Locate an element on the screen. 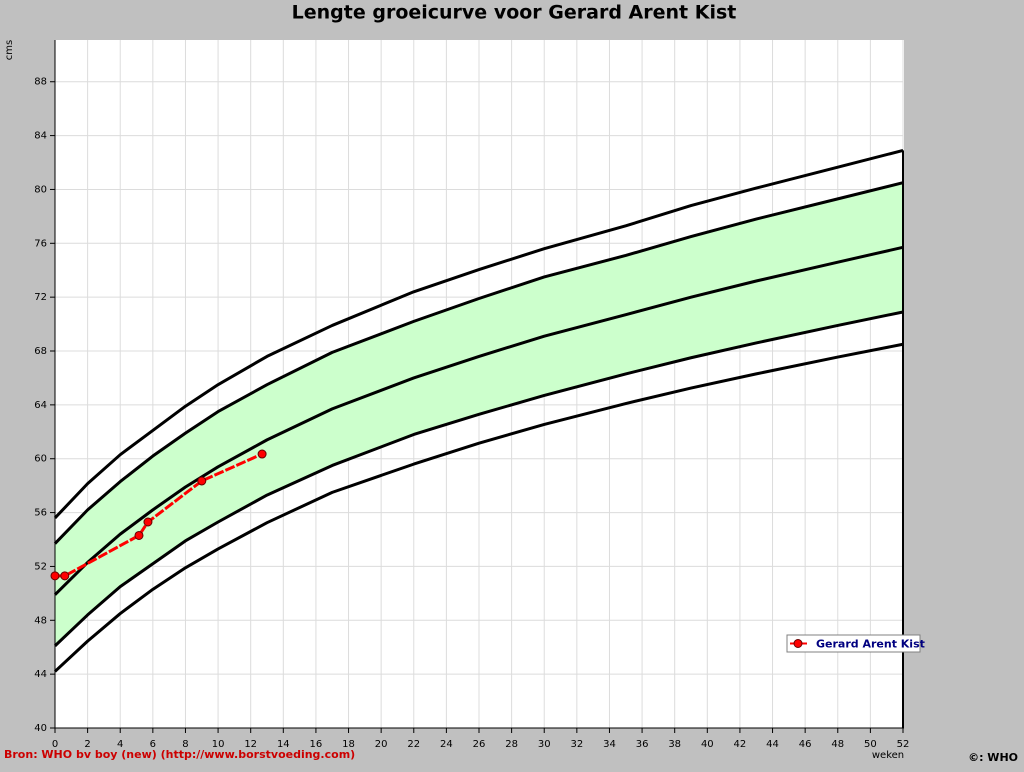 The image size is (1024, 772). x-tick-label: 40 is located at coordinates (707, 744).